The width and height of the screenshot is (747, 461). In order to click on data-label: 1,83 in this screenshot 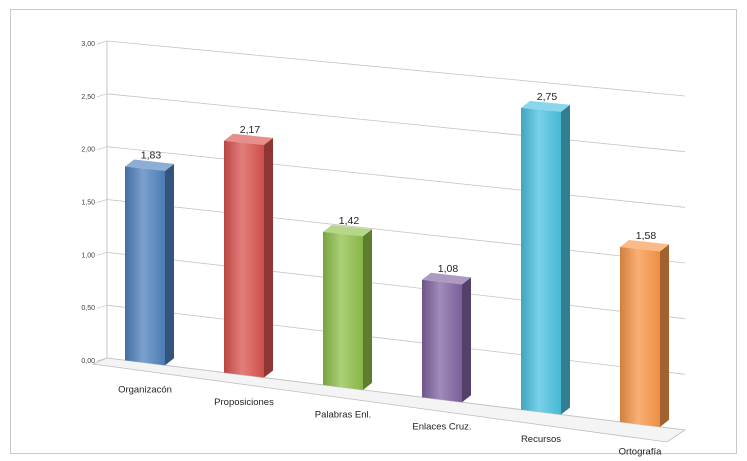, I will do `click(151, 156)`.